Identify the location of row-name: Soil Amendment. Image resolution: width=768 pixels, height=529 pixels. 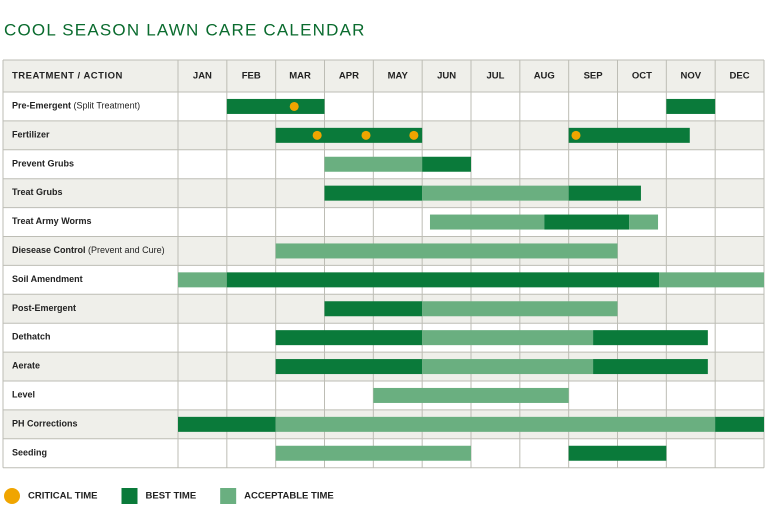
(47, 279).